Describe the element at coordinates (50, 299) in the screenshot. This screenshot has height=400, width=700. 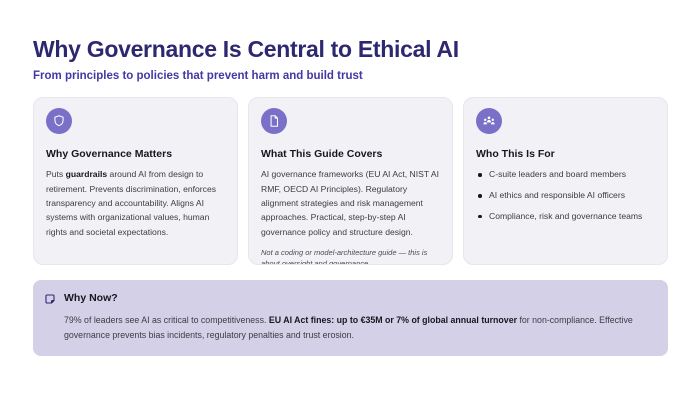
I see `note-icon` at that location.